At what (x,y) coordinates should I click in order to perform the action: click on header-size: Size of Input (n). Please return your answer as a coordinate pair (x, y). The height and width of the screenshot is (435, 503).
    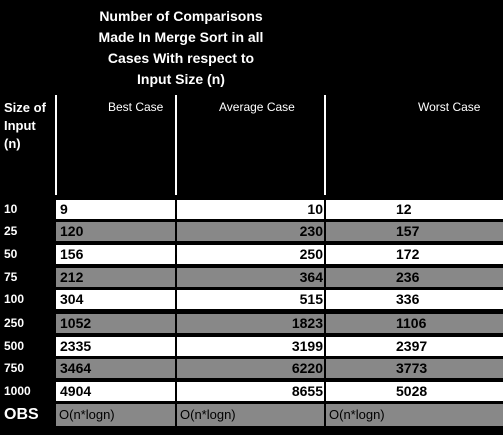
    Looking at the image, I should click on (25, 125).